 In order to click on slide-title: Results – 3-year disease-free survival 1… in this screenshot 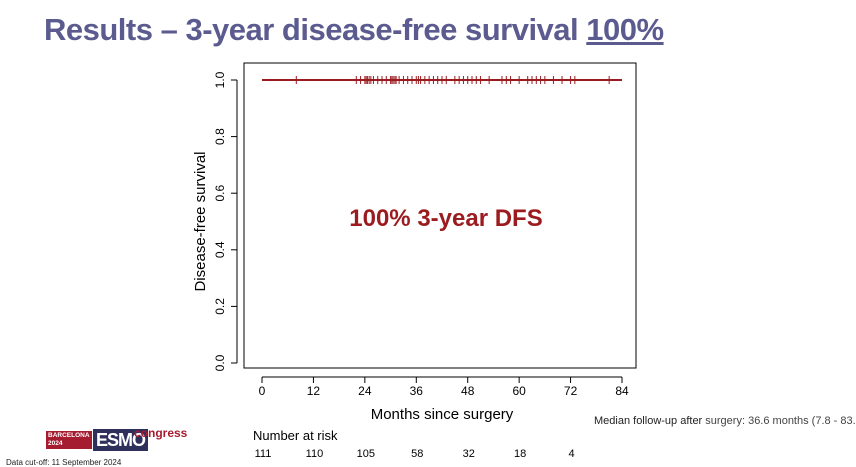, I will do `click(354, 30)`.